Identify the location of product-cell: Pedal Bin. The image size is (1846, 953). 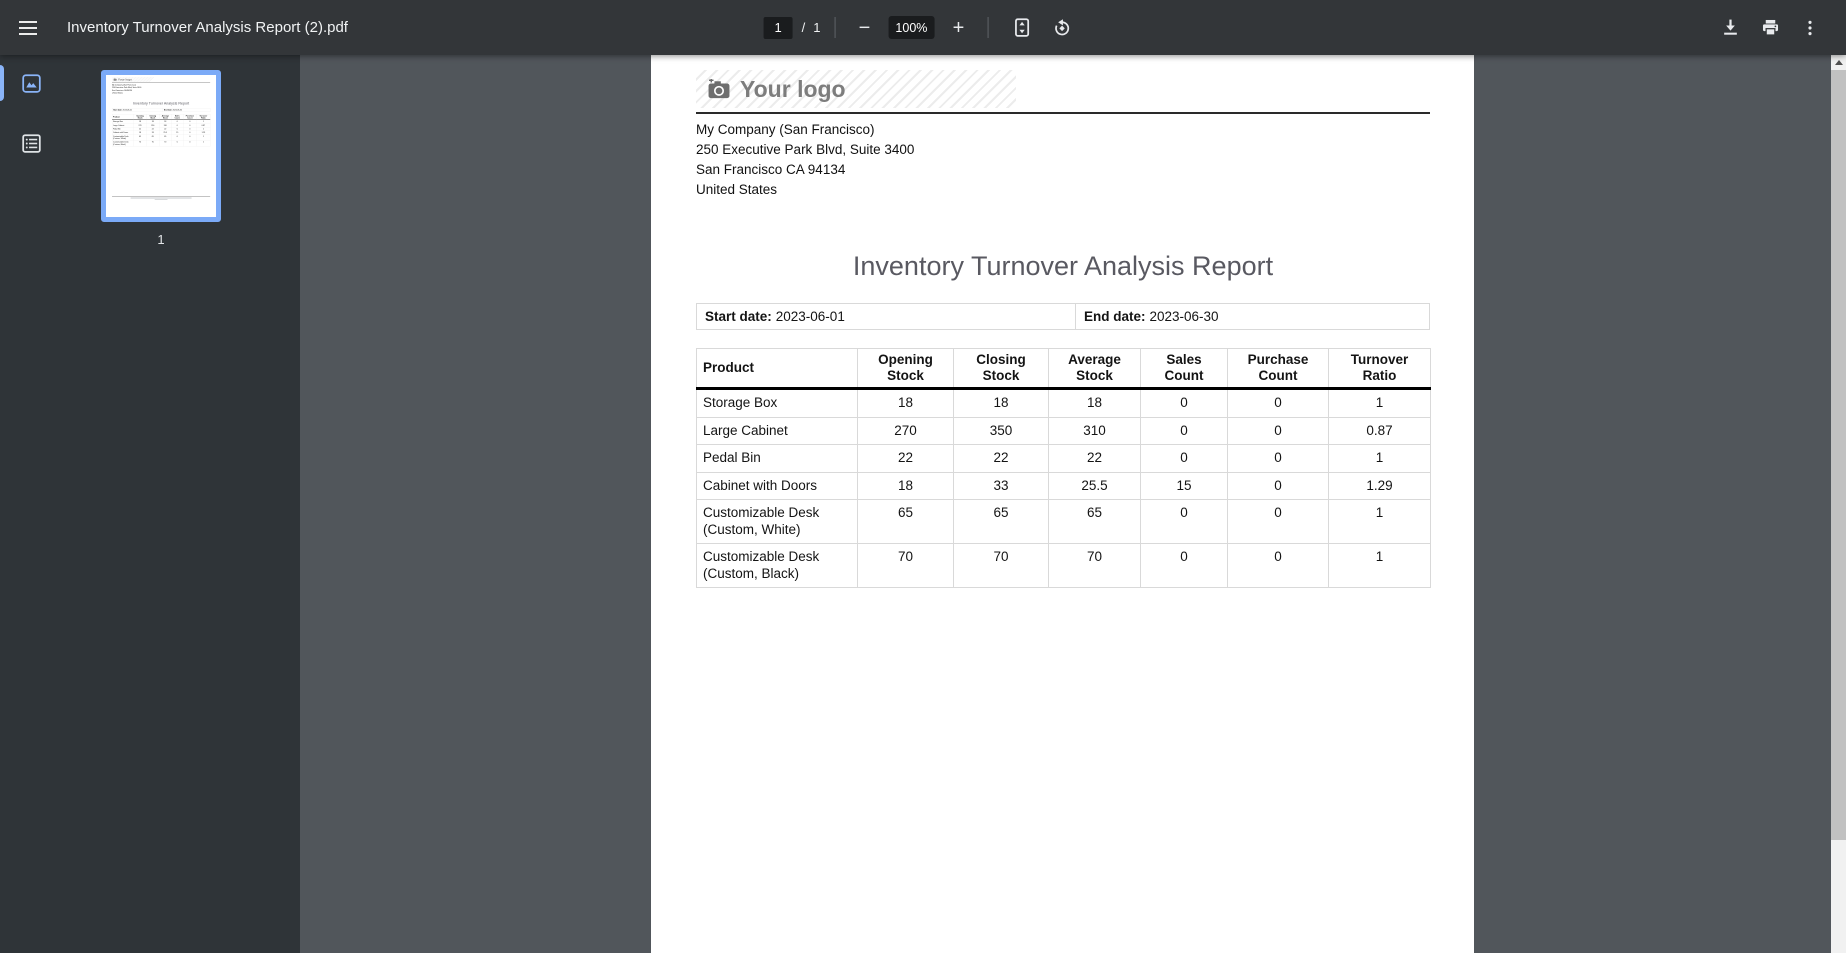
(777, 458).